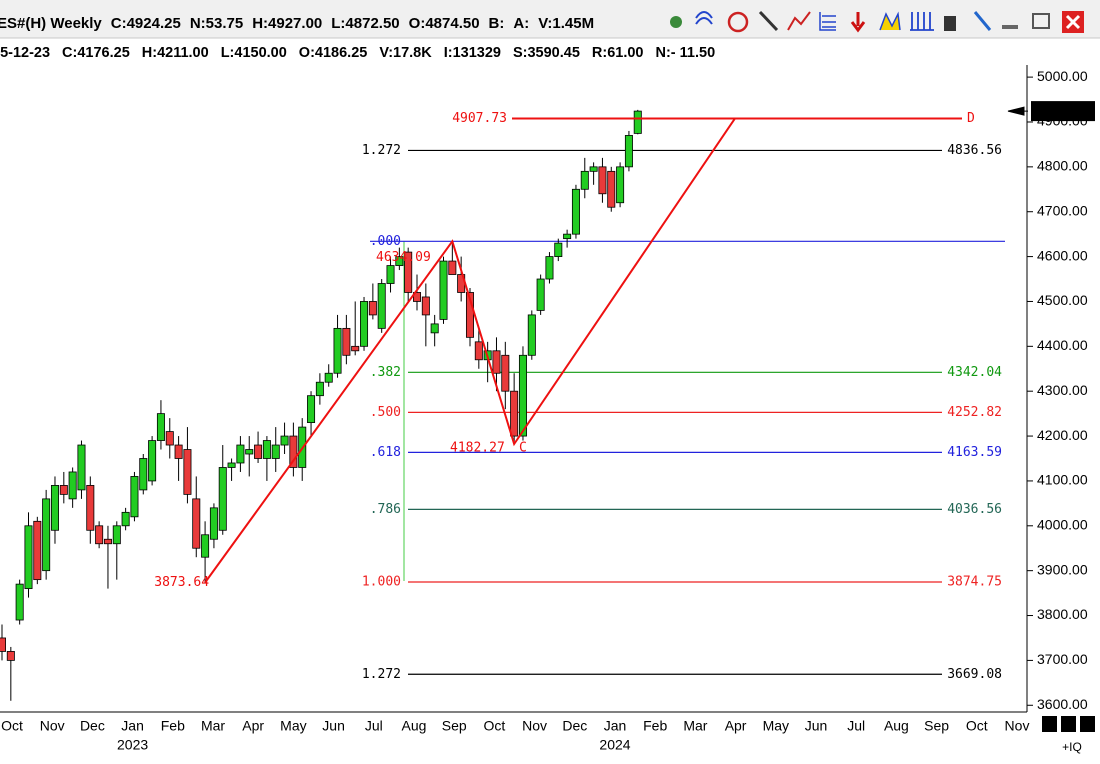 Image resolution: width=1100 pixels, height=764 pixels. I want to click on fib-level-label: .500, so click(385, 412).